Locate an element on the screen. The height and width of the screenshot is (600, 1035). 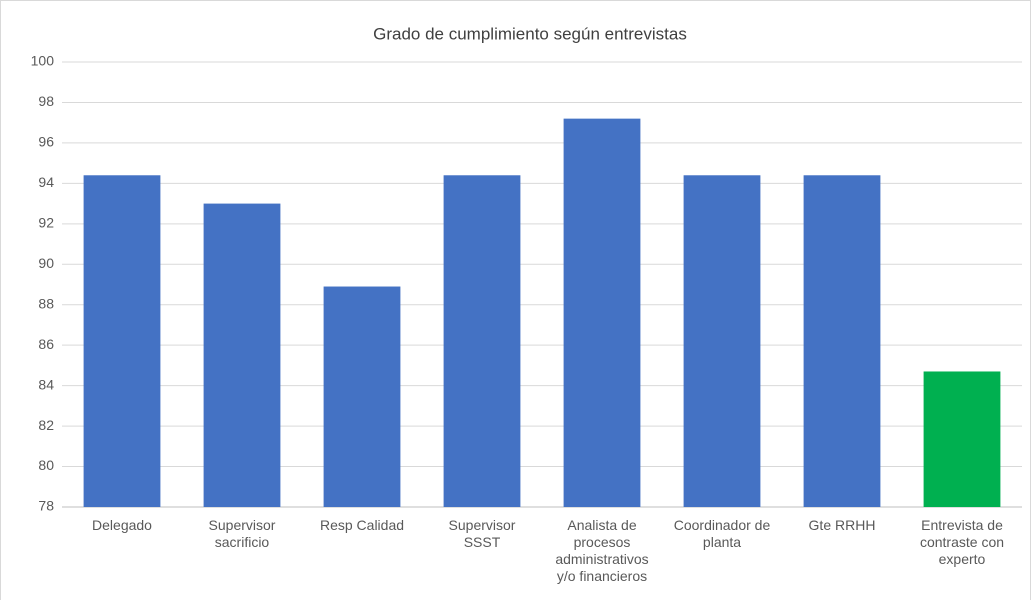
chart-title: Grado de cumplimiento según entrevistas is located at coordinates (530, 33).